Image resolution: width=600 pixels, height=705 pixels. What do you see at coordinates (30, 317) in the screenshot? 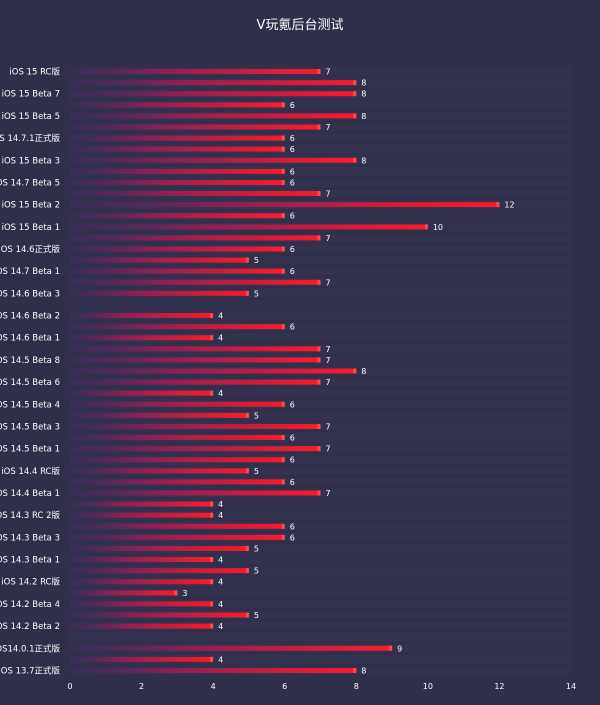
I see `category-label: OS 14.6 Beta 2` at bounding box center [30, 317].